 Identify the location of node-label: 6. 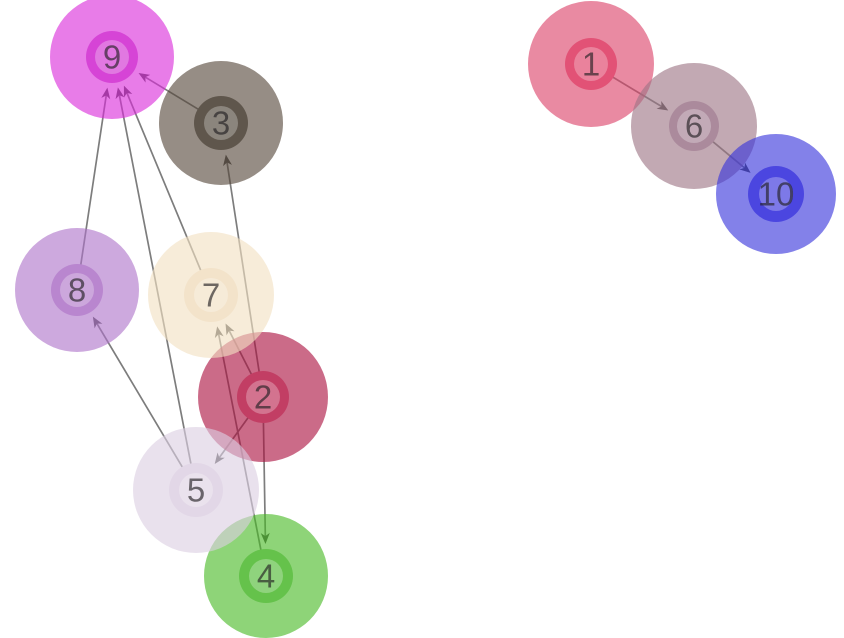
(694, 126).